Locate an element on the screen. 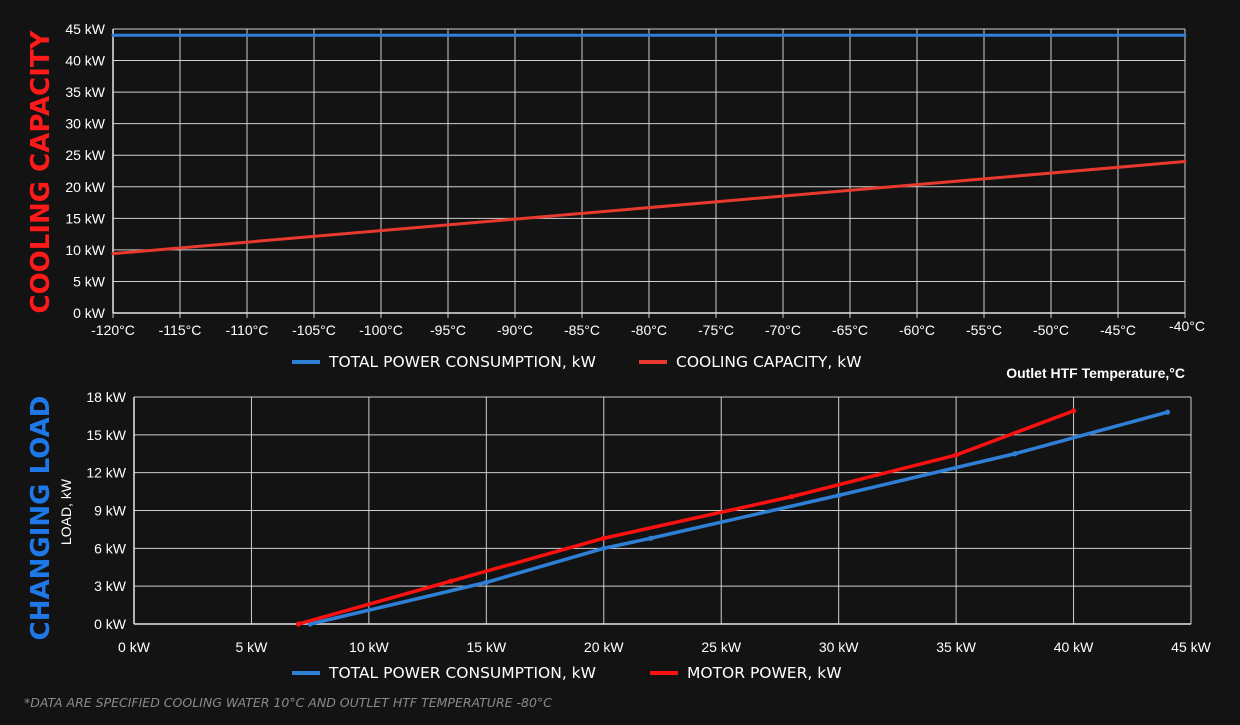  chart1-x-tick-label: -45°C is located at coordinates (1118, 330).